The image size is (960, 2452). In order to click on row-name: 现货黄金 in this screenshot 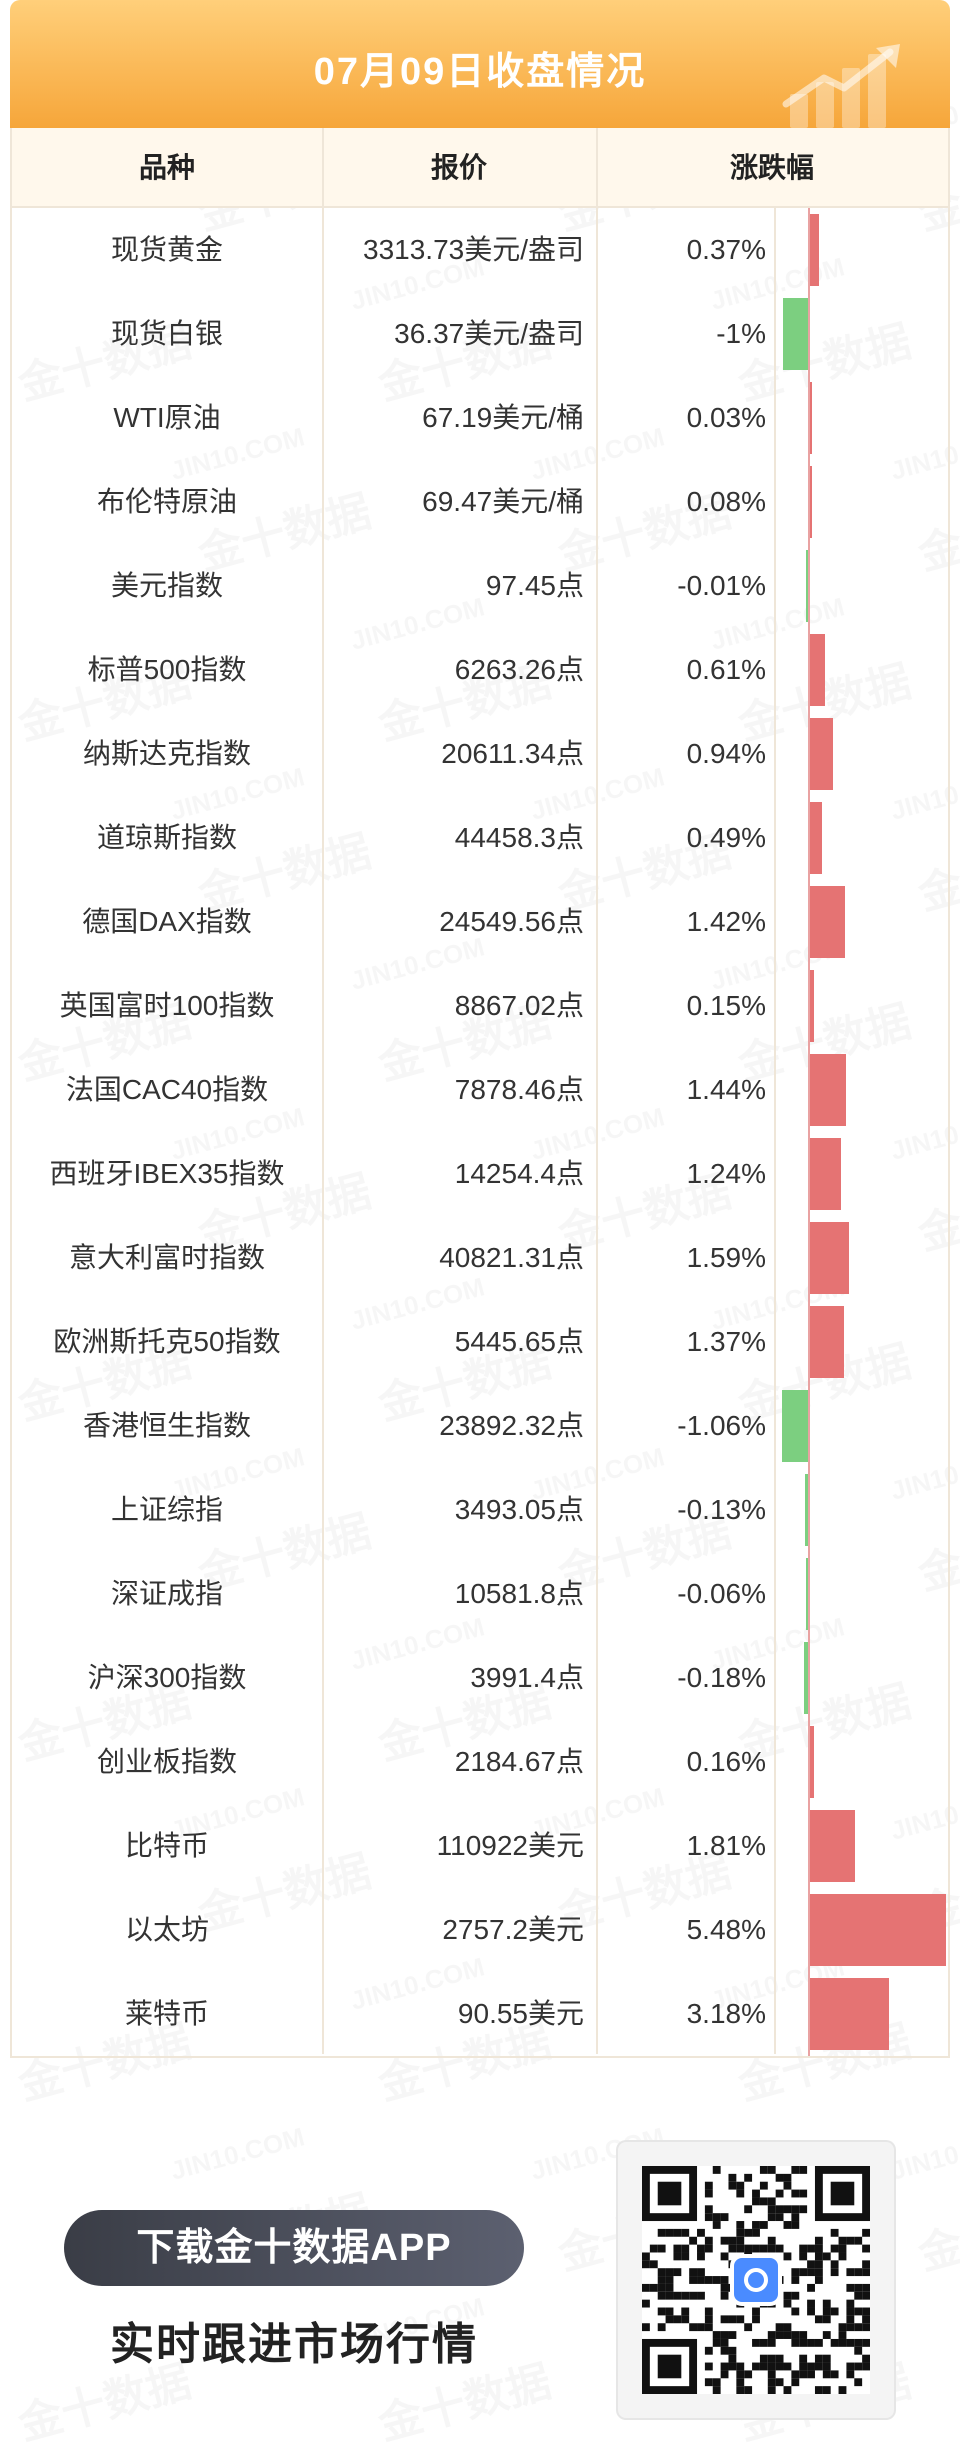, I will do `click(166, 249)`.